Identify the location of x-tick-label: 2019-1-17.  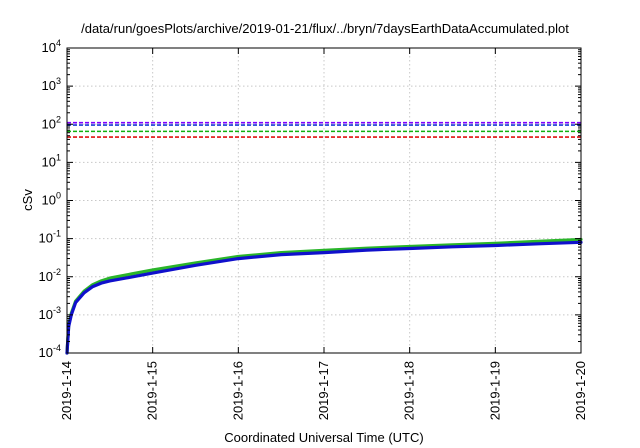
(323, 390).